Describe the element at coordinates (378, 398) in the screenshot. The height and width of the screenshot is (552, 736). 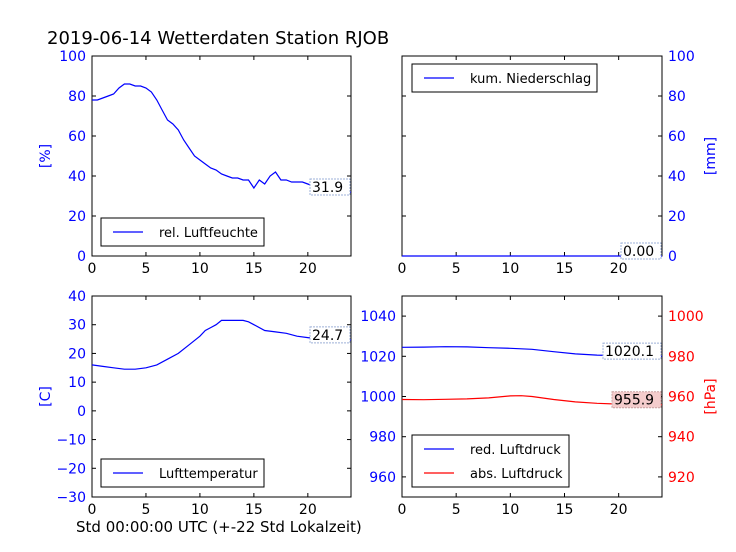
I see `y-tick-label: 1000` at that location.